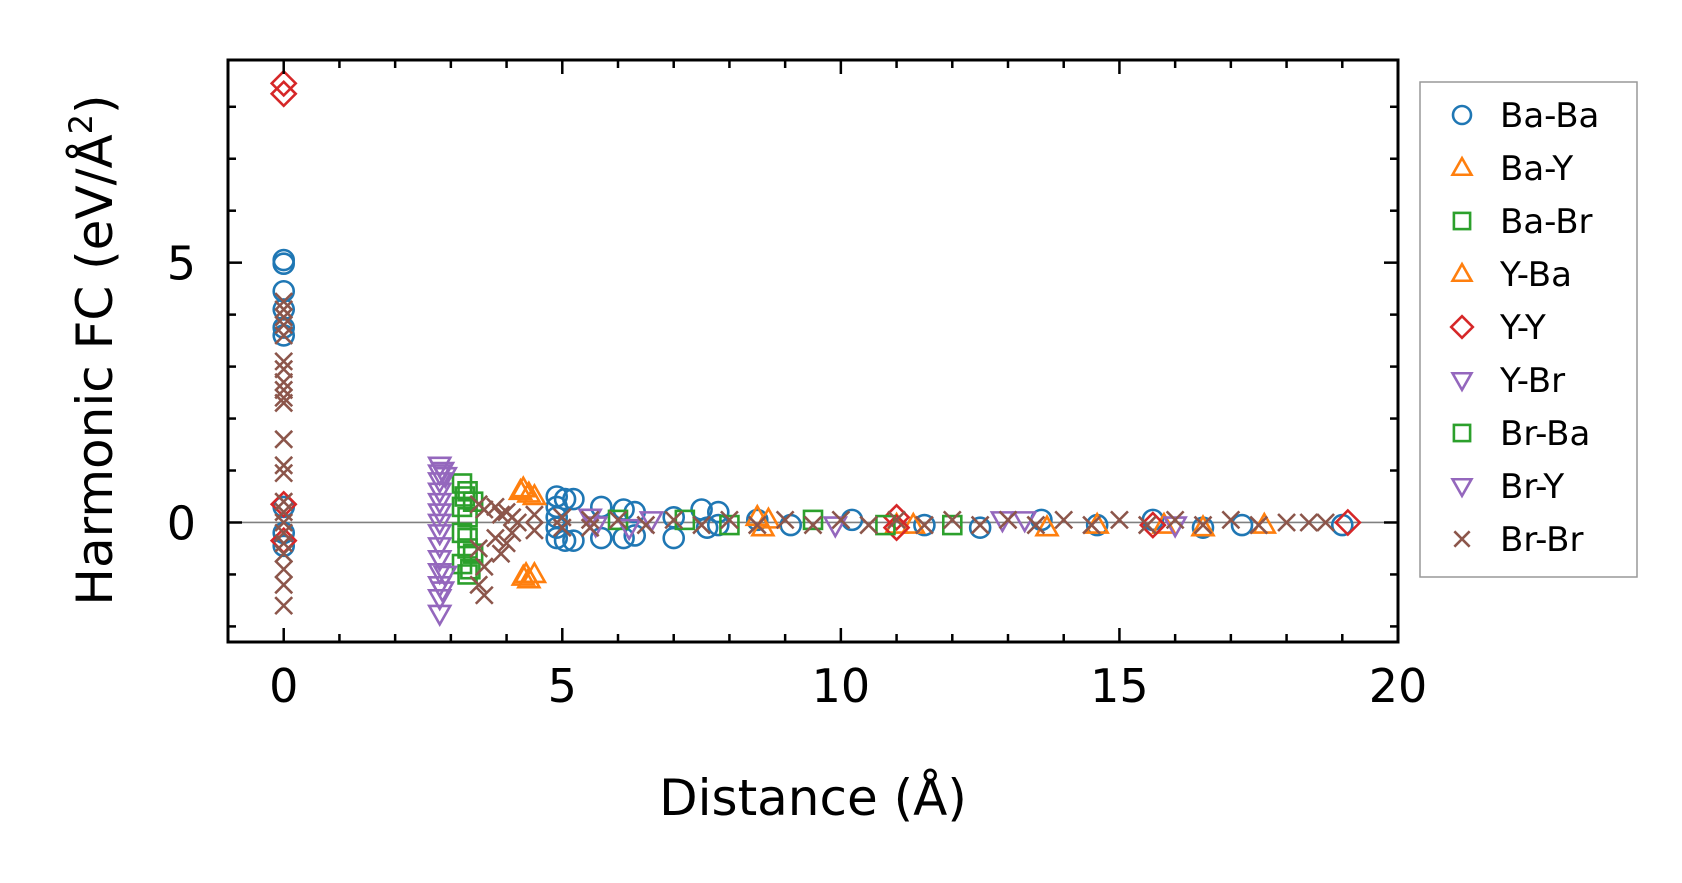 The image size is (1682, 883). What do you see at coordinates (1497, 328) in the screenshot?
I see `legend-item: Y-Y` at bounding box center [1497, 328].